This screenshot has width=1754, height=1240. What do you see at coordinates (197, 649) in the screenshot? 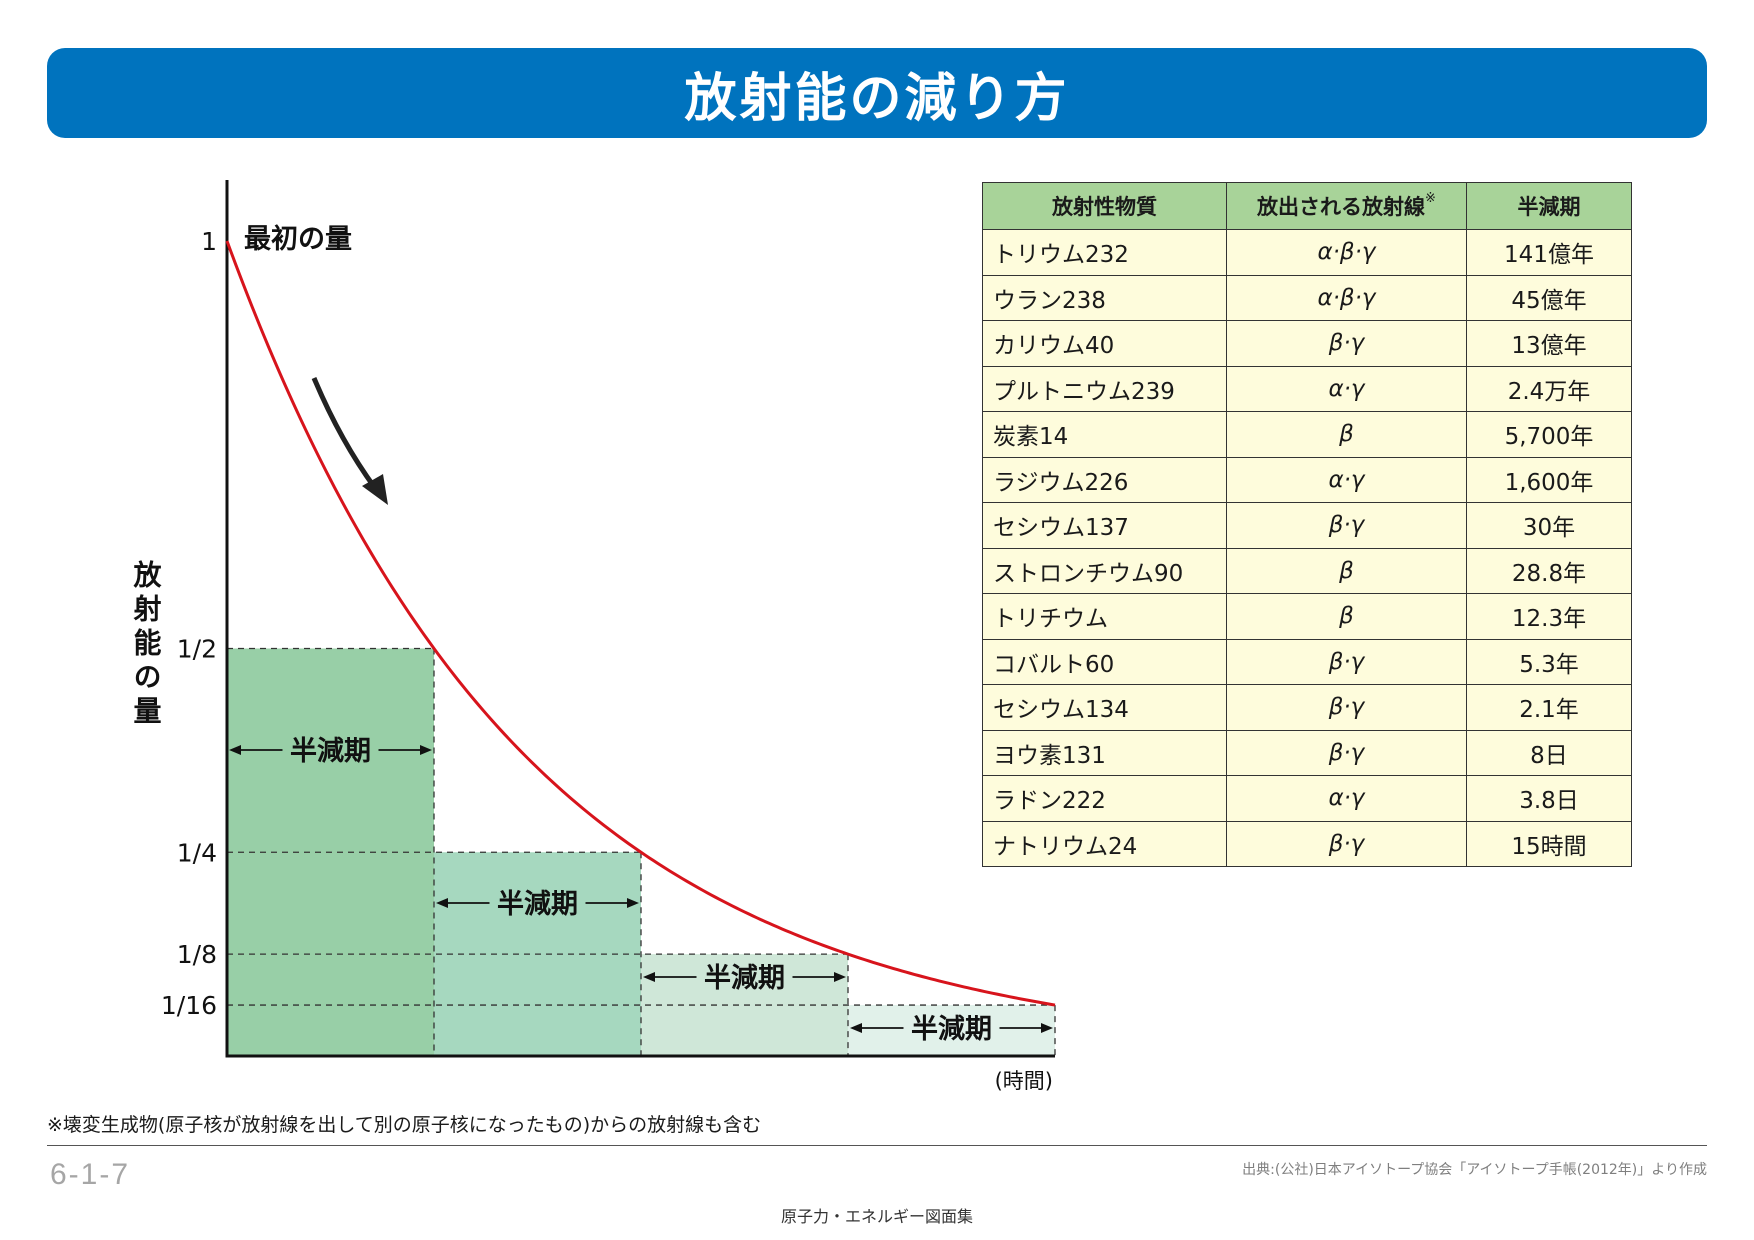
I see `y-tick-label: 1/2` at bounding box center [197, 649].